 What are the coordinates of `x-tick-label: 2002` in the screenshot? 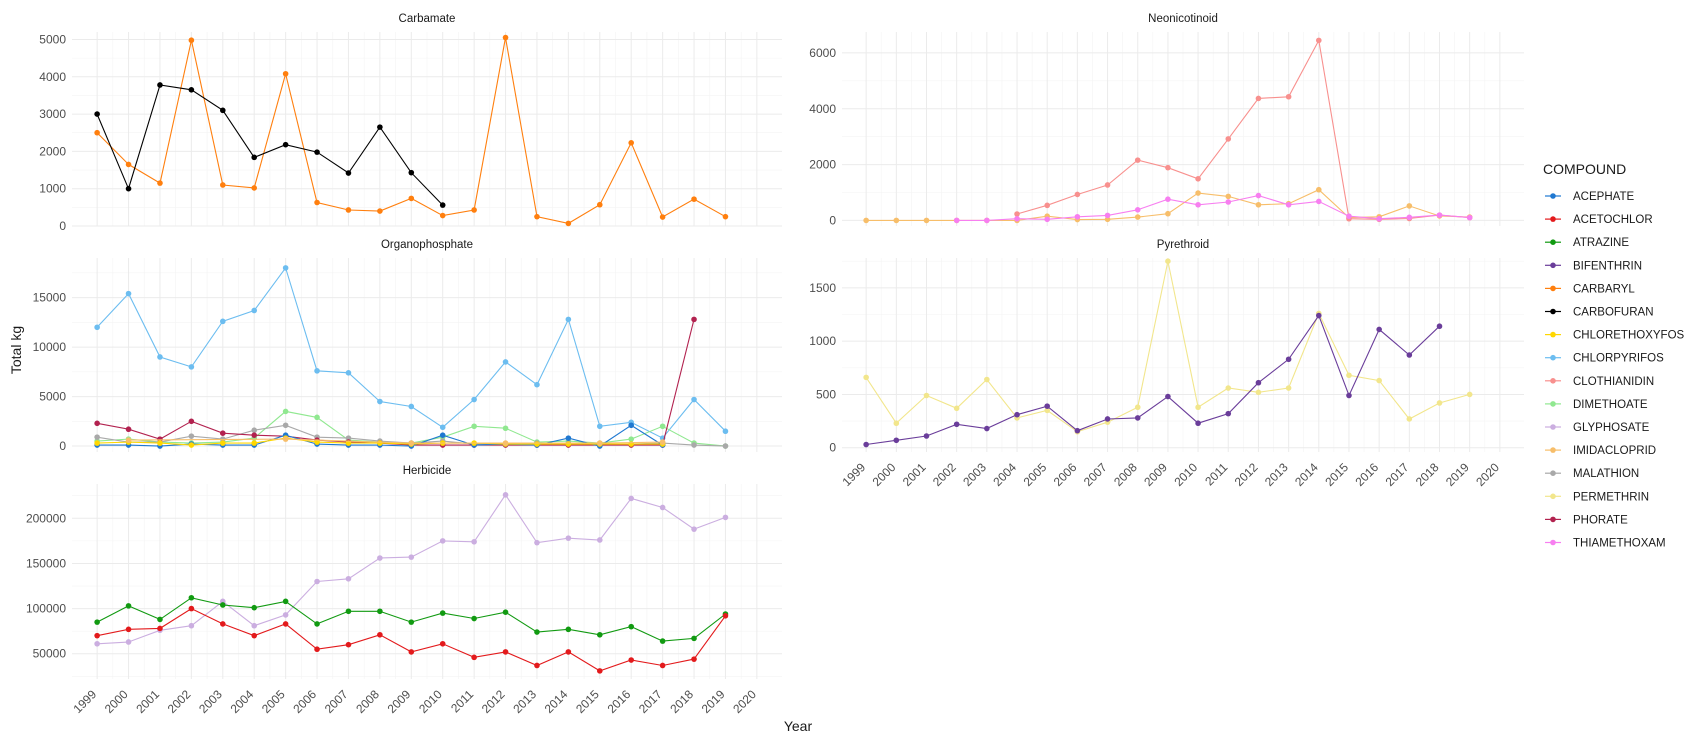 It's located at (179, 701).